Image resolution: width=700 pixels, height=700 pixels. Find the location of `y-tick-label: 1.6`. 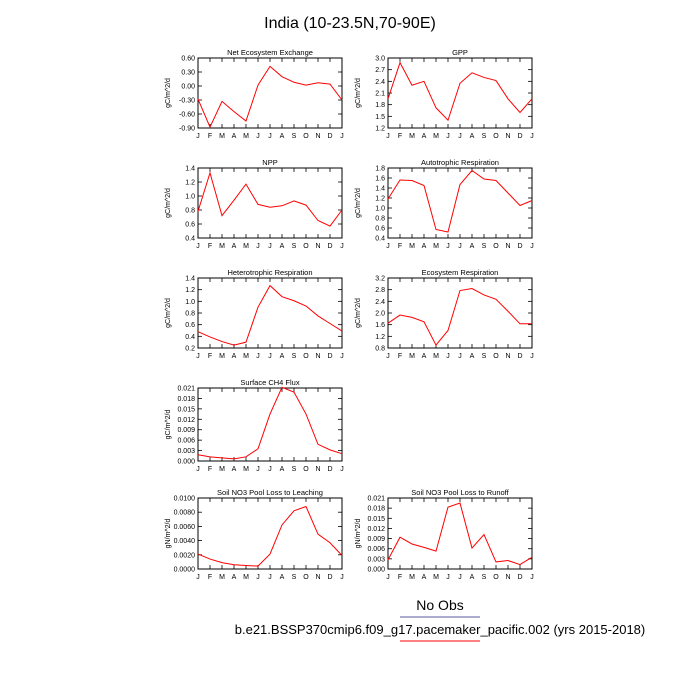

y-tick-label: 1.6 is located at coordinates (380, 325).